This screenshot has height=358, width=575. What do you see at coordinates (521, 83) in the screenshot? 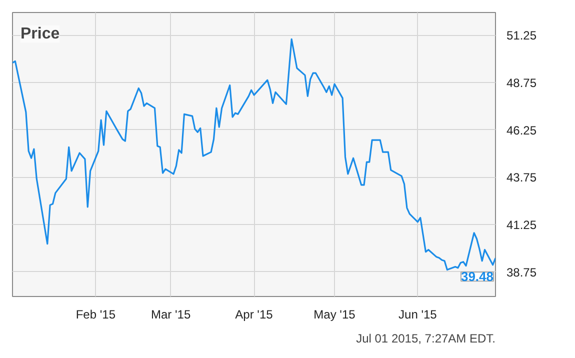
I see `y-tick-label: 48.75` at bounding box center [521, 83].